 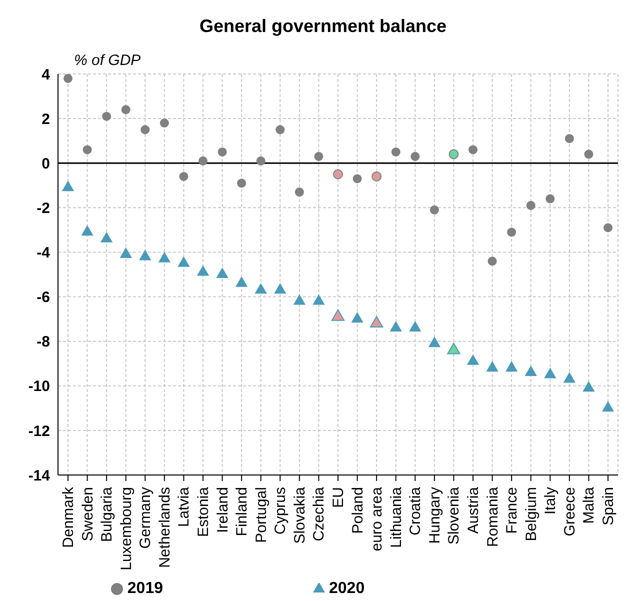 I want to click on x-tick-label: Malta, so click(x=589, y=505).